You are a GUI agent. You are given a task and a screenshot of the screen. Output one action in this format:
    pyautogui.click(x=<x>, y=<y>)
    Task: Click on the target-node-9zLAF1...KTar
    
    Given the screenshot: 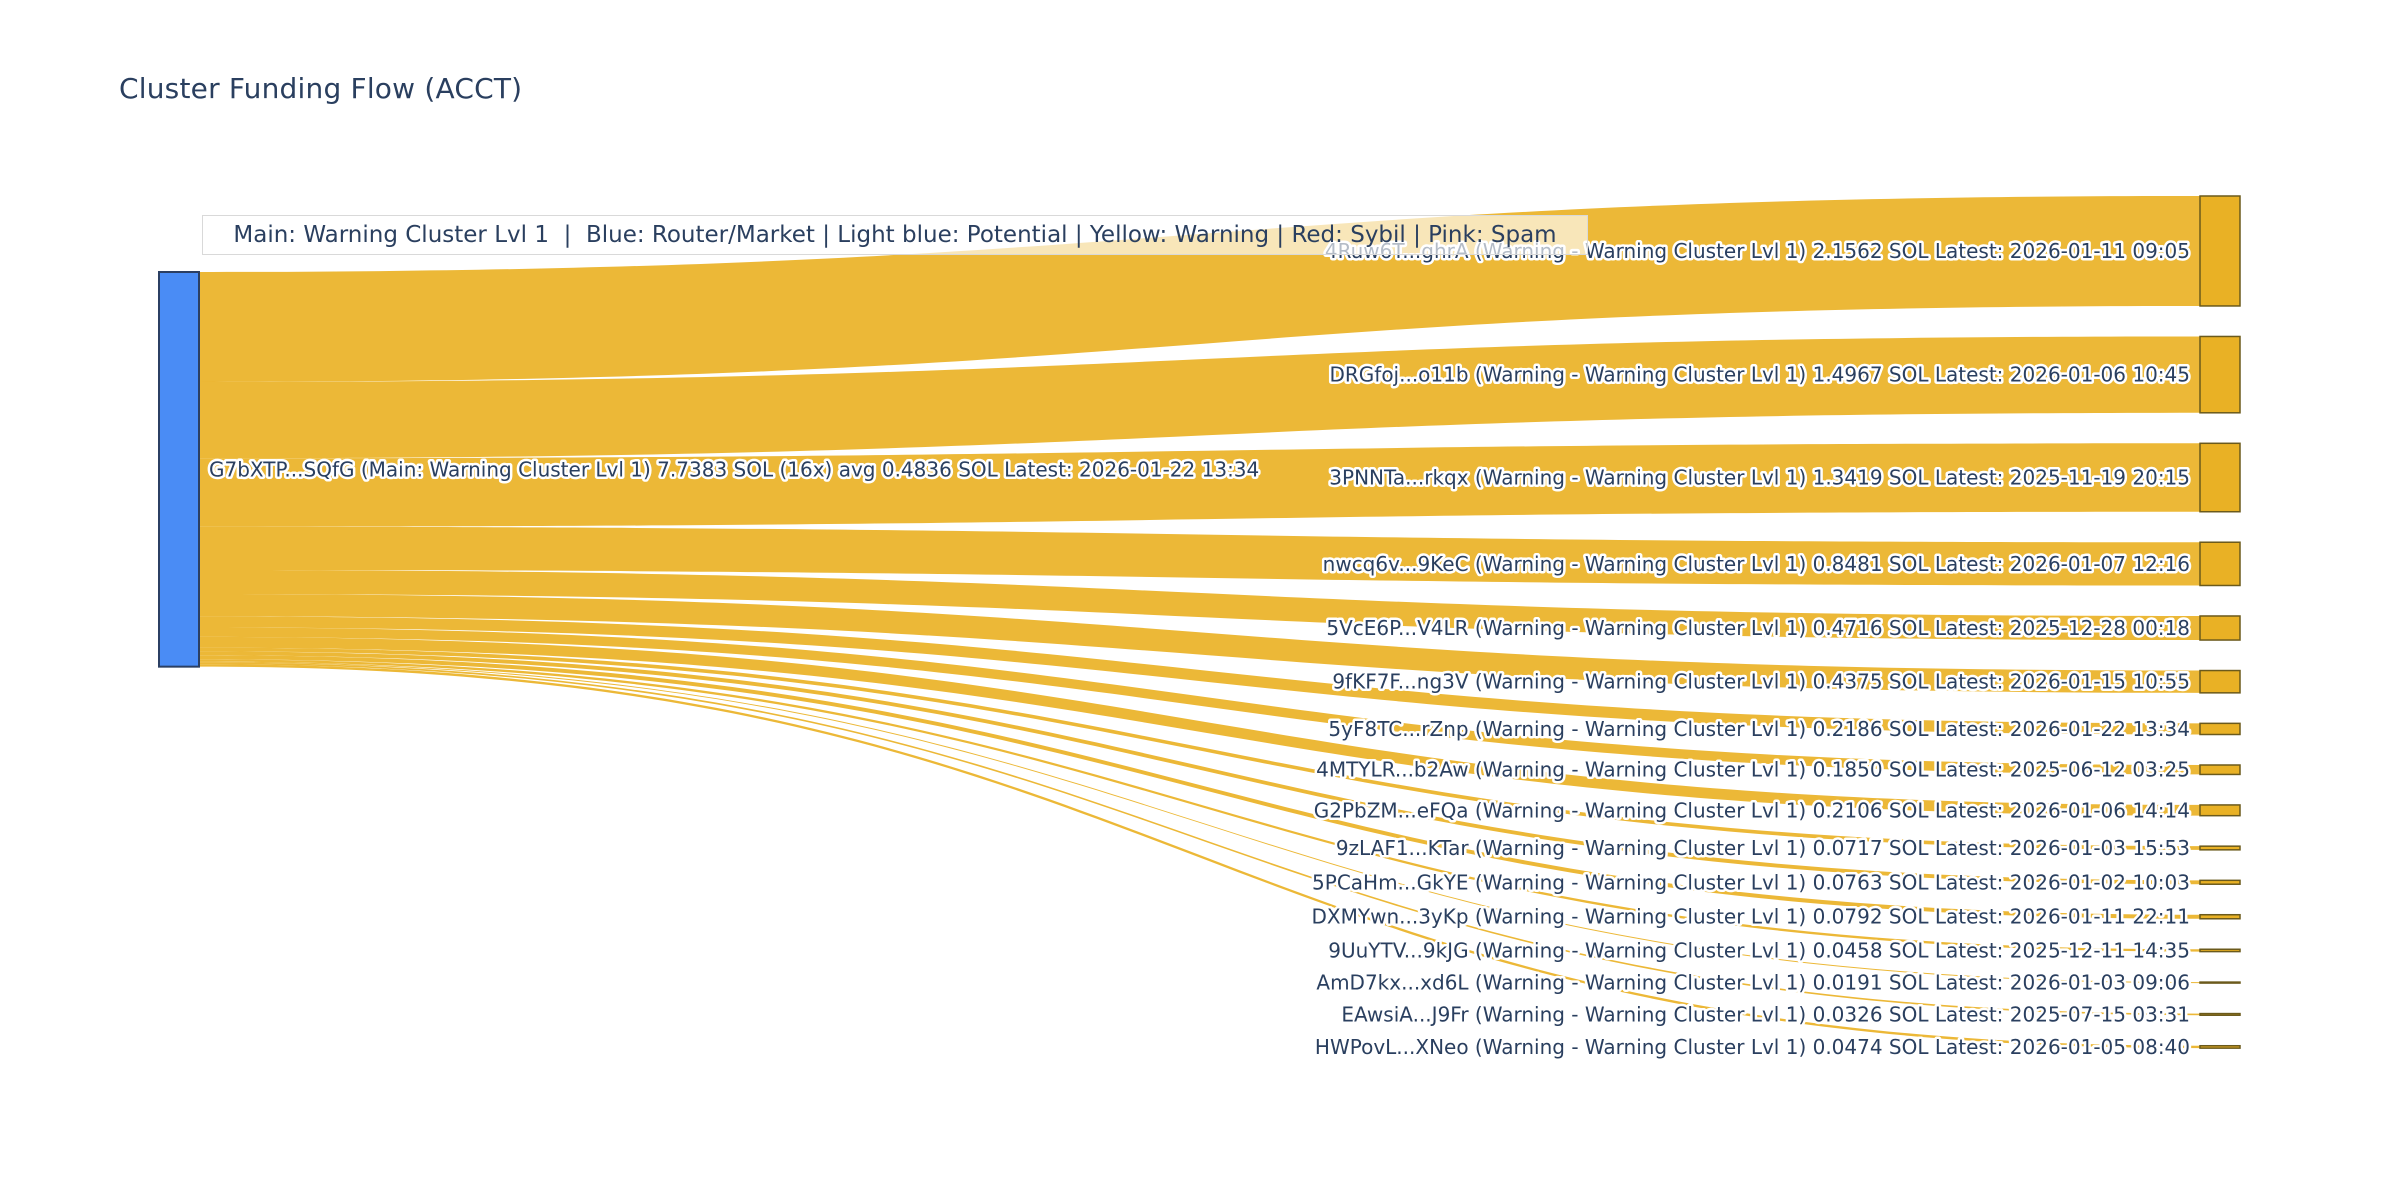 What is the action you would take?
    pyautogui.click(x=2220, y=848)
    